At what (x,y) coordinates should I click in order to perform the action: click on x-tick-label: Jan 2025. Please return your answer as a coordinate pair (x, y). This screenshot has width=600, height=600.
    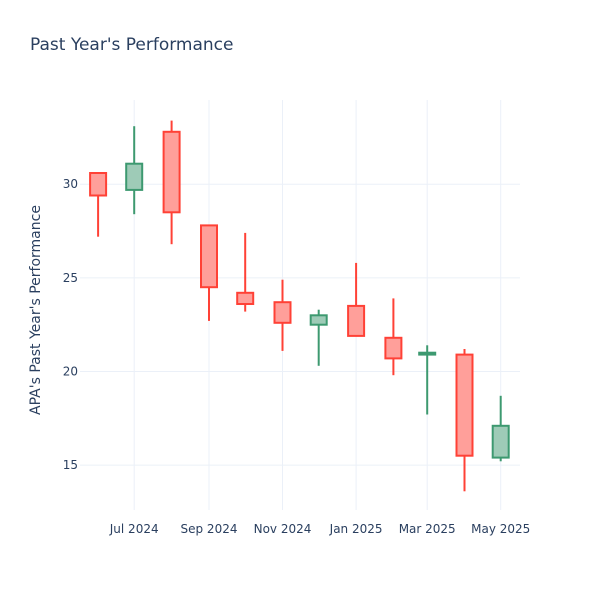
    Looking at the image, I should click on (356, 529).